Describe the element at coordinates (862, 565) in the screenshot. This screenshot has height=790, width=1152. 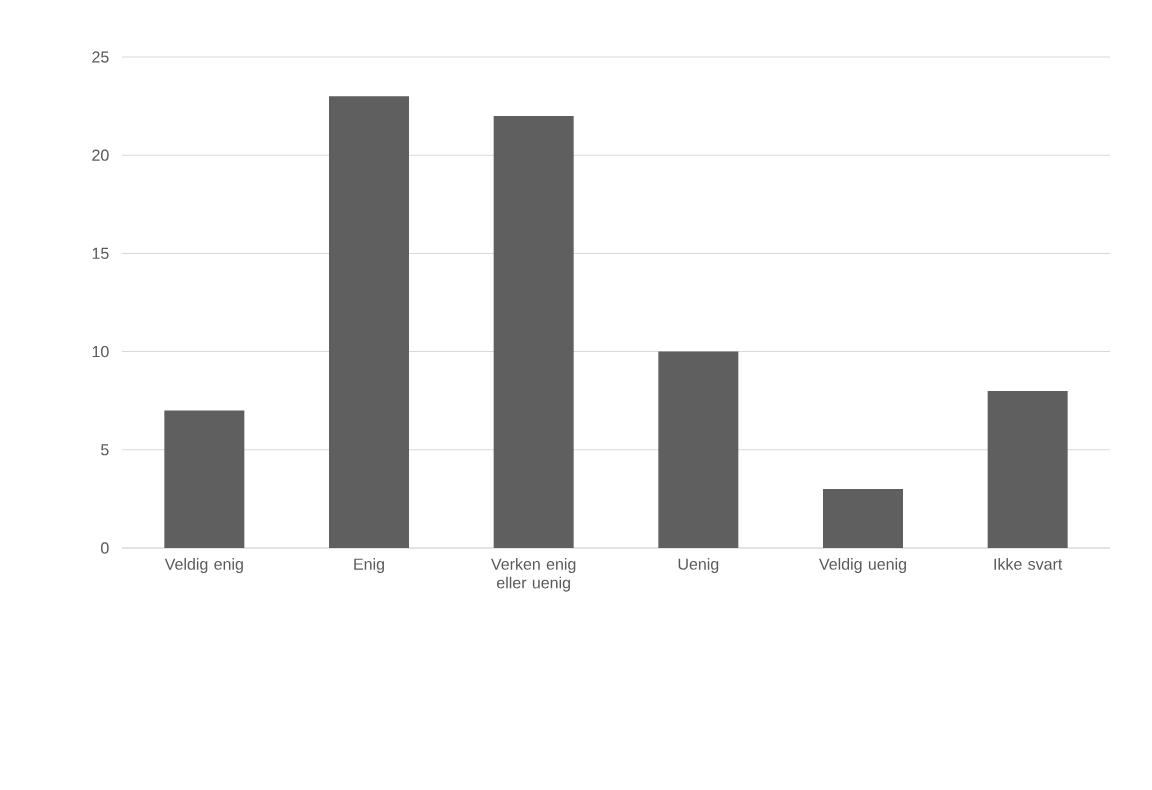
I see `x-tick-label: Veldig uenig` at that location.